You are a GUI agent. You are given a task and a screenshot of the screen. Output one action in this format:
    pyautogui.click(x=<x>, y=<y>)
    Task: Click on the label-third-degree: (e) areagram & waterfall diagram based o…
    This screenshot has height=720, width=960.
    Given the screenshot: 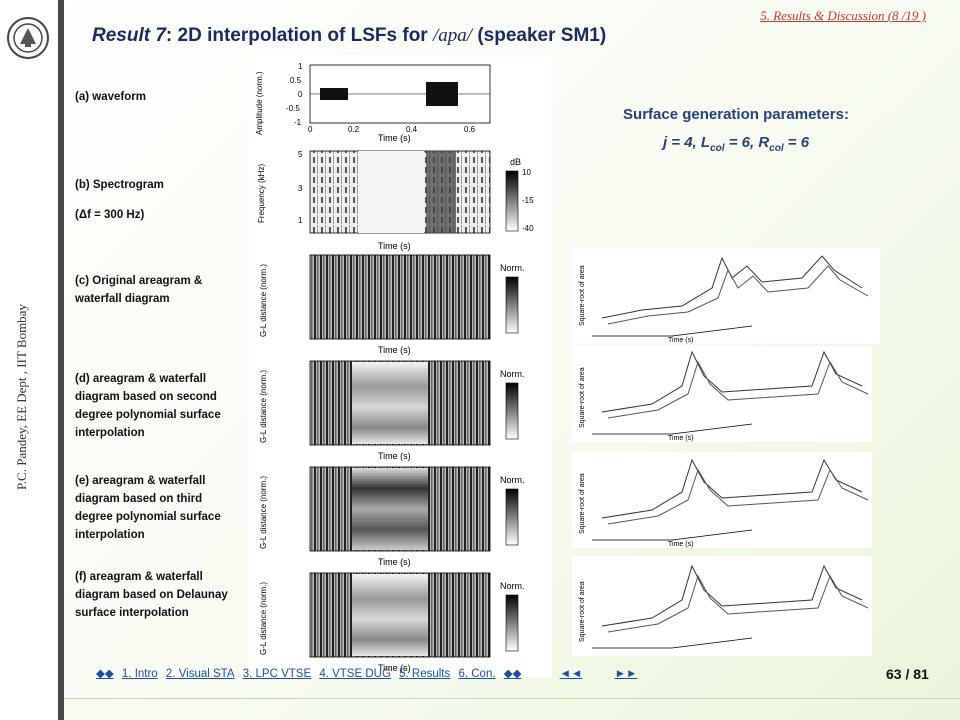 What is the action you would take?
    pyautogui.click(x=148, y=508)
    